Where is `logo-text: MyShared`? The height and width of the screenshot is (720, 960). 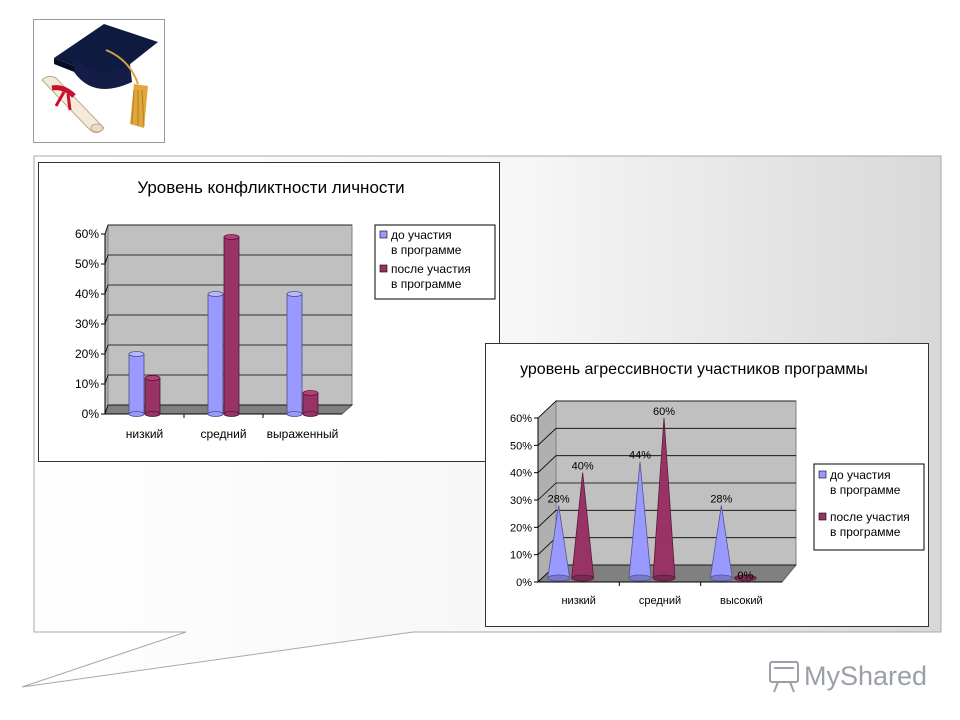 logo-text: MyShared is located at coordinates (865, 676).